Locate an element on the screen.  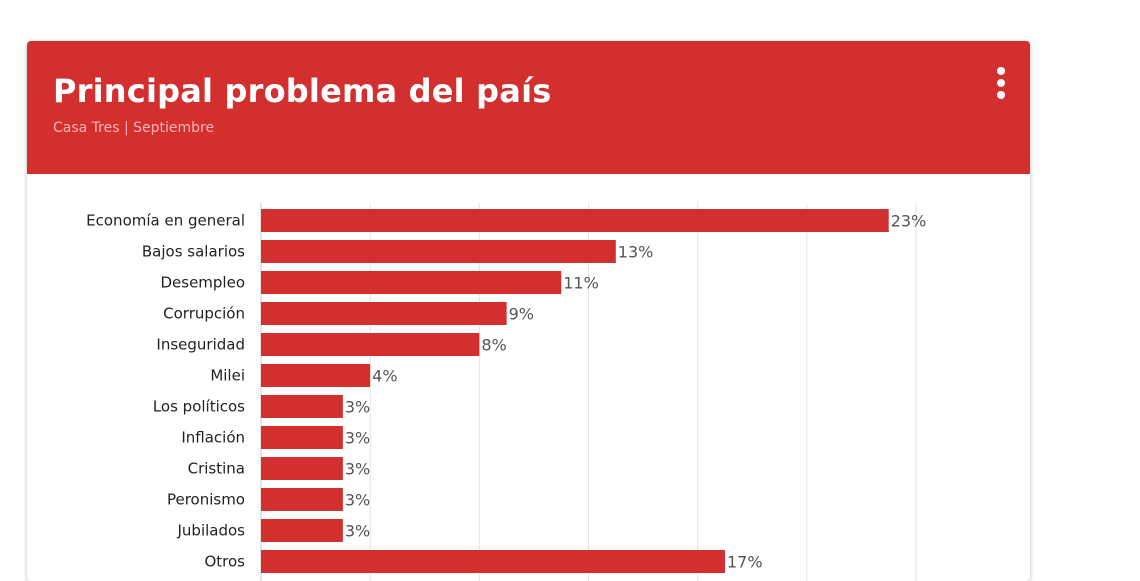
category-label: Los políticos is located at coordinates (199, 407).